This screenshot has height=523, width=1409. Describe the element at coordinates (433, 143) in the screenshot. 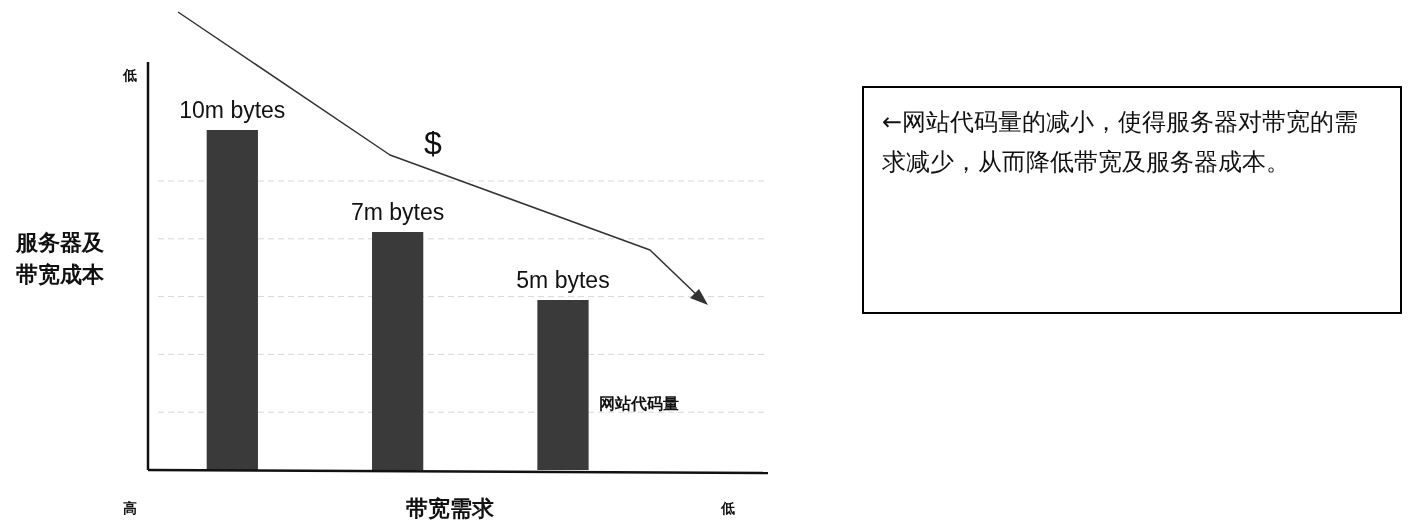

I see `annotation: $` at that location.